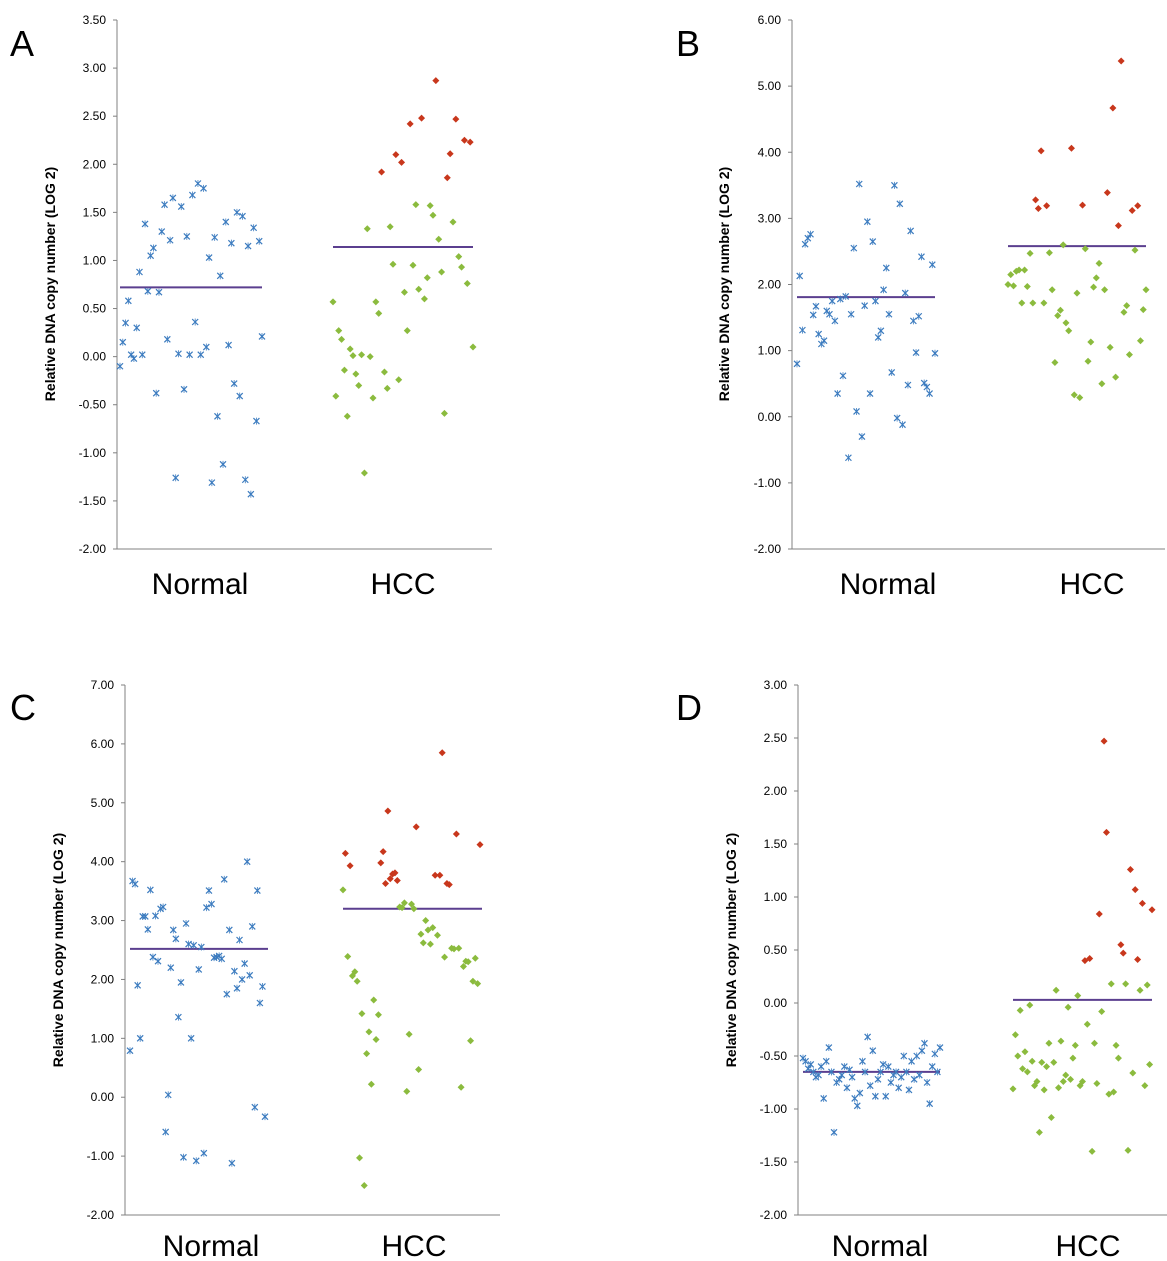 This screenshot has height=1261, width=1167. Describe the element at coordinates (95, 212) in the screenshot. I see `y-tick-label: 1.50` at that location.